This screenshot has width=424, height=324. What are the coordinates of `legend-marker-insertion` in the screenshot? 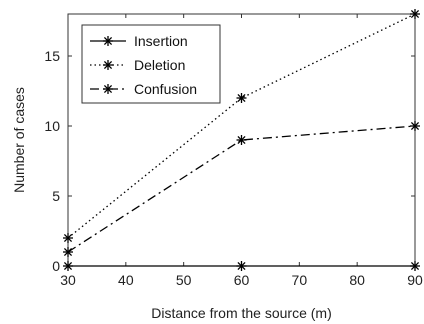 It's located at (108, 41).